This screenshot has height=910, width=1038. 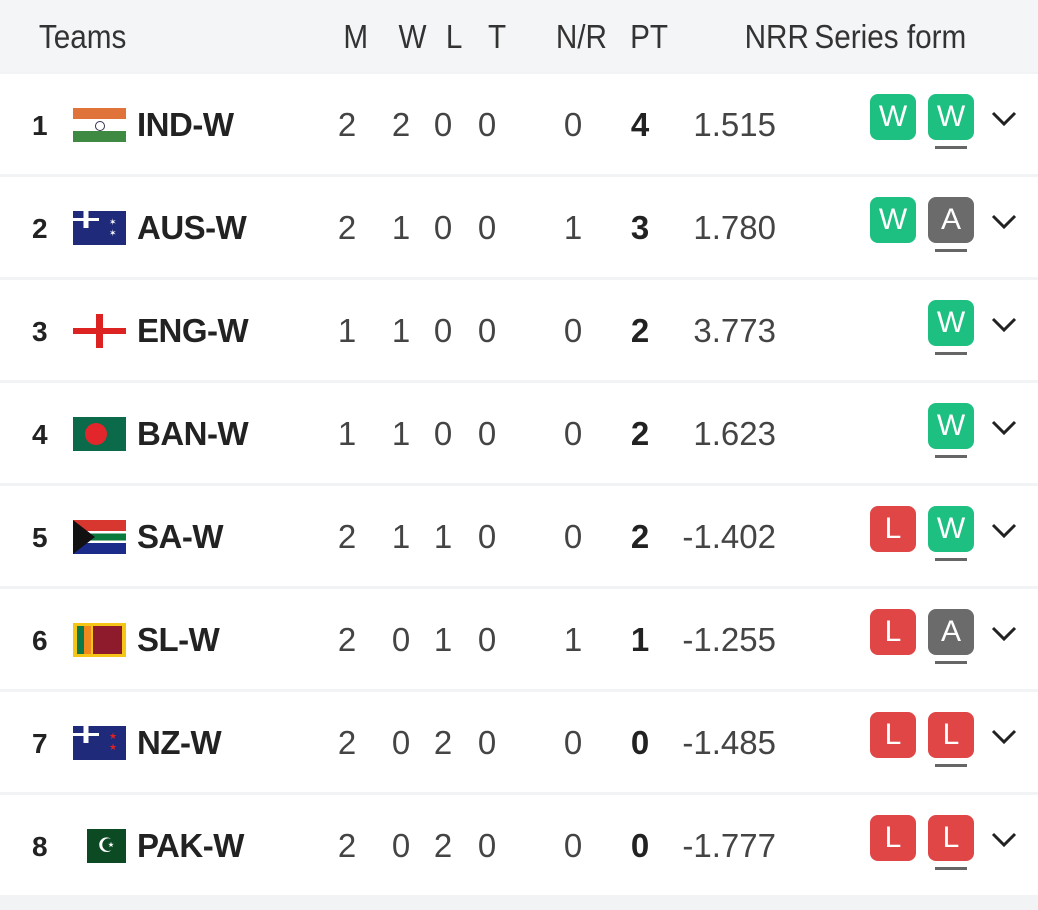 I want to click on team-name: IND-W, so click(x=185, y=124).